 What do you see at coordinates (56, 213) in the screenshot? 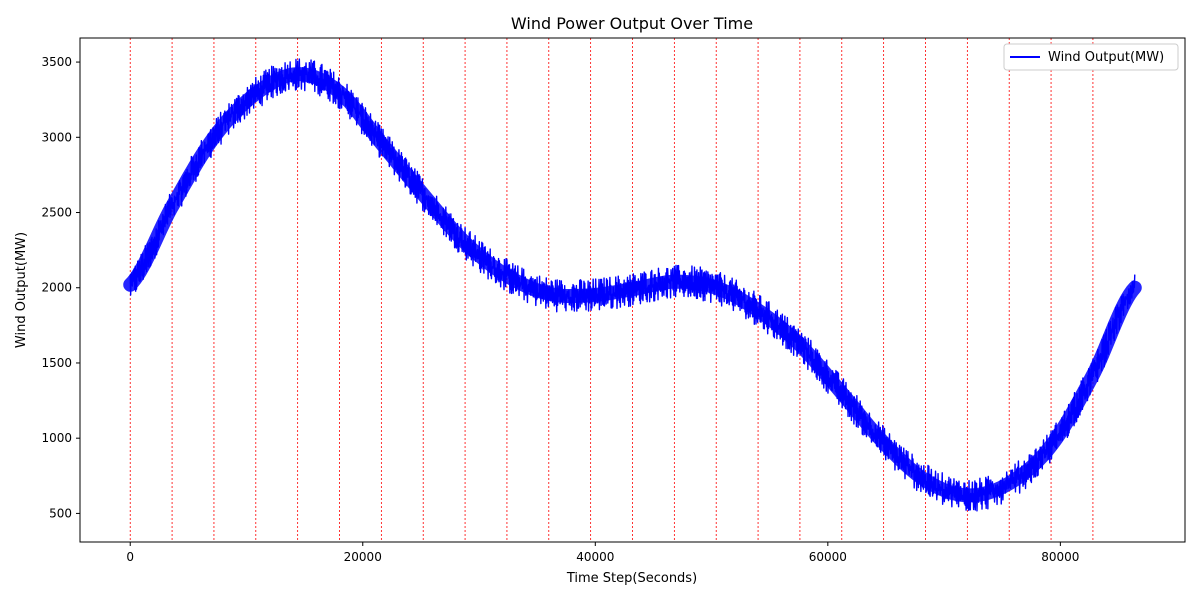
I see `y-tick-label: 2500` at bounding box center [56, 213].